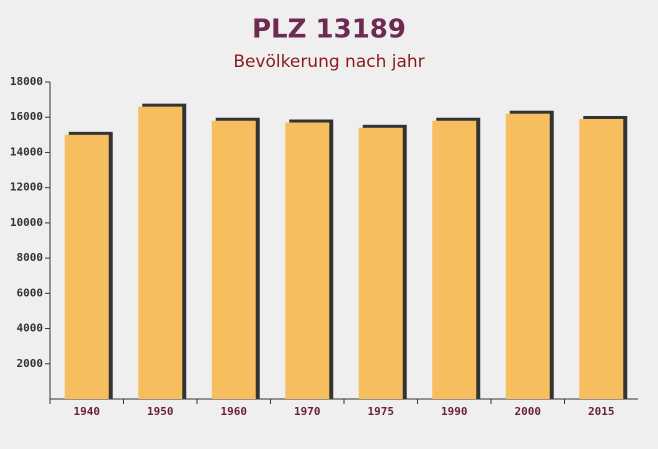 Image resolution: width=658 pixels, height=449 pixels. Describe the element at coordinates (381, 411) in the screenshot. I see `x-tick-label: 1975` at that location.